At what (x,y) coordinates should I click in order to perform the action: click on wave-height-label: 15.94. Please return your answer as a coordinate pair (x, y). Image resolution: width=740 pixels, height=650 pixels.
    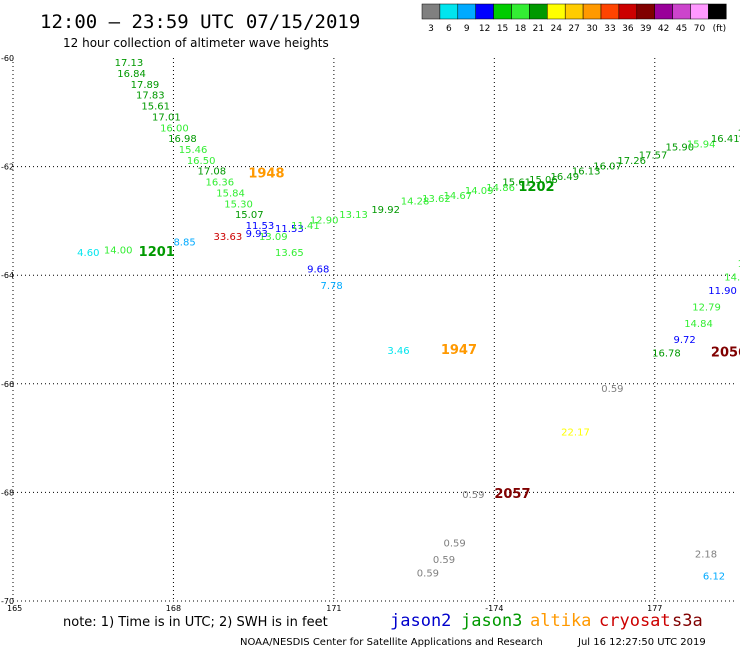
    Looking at the image, I should click on (701, 145).